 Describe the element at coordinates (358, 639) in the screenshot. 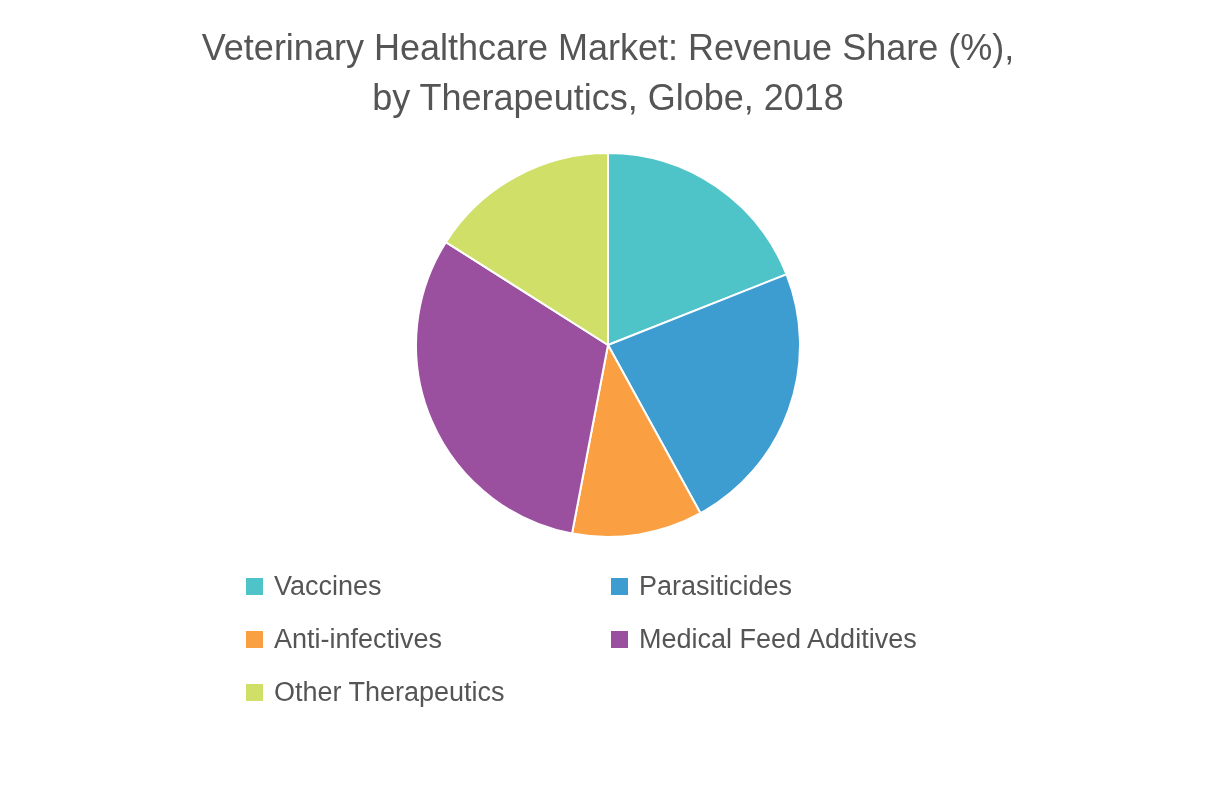

I see `legend-label: Anti-infectives` at that location.